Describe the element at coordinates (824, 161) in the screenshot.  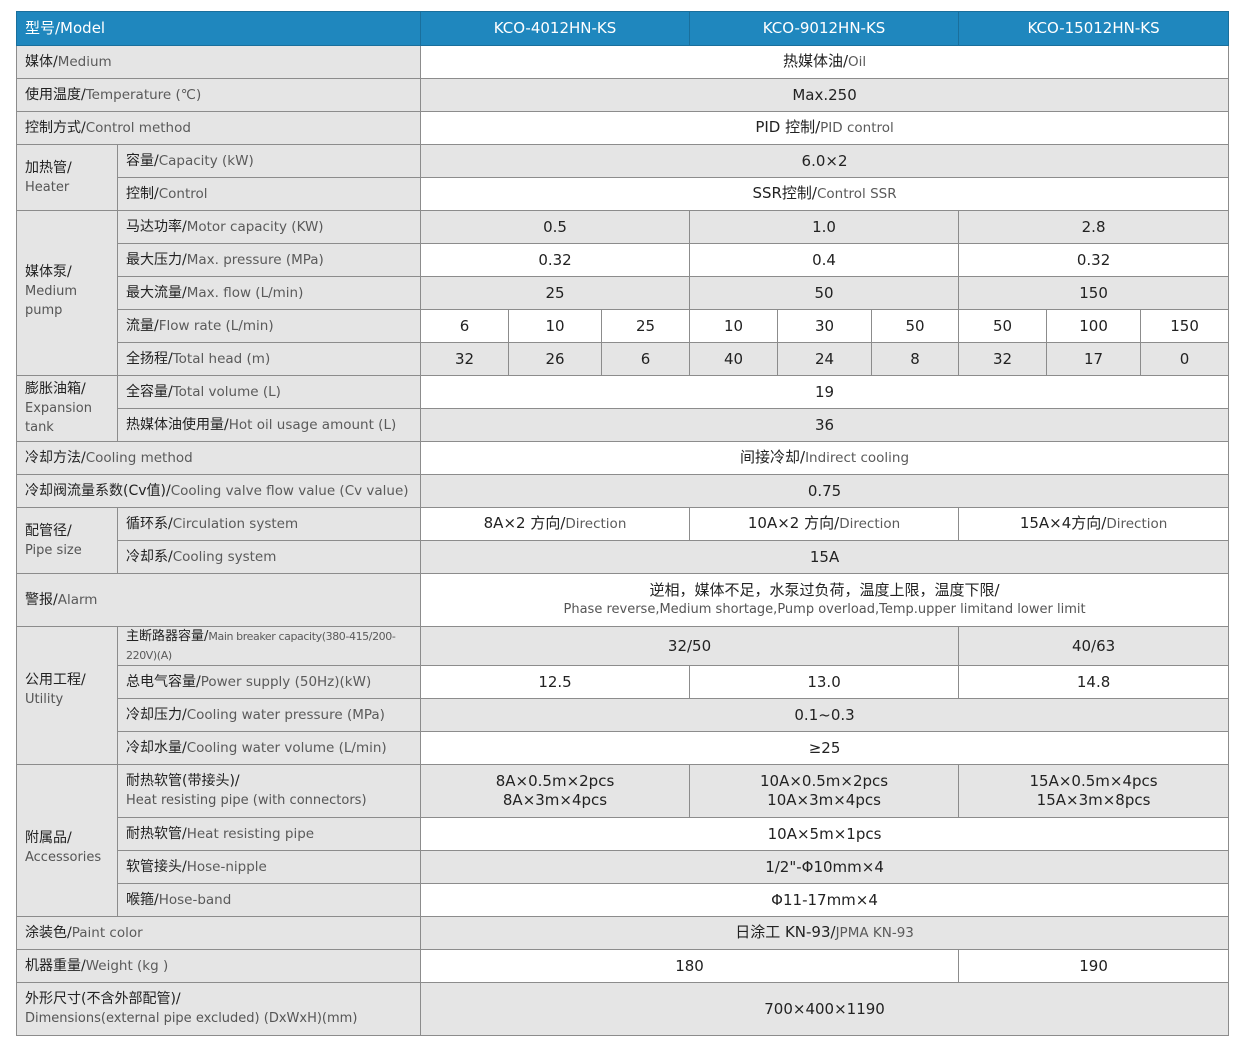
I see `value: 6.0×2` at that location.